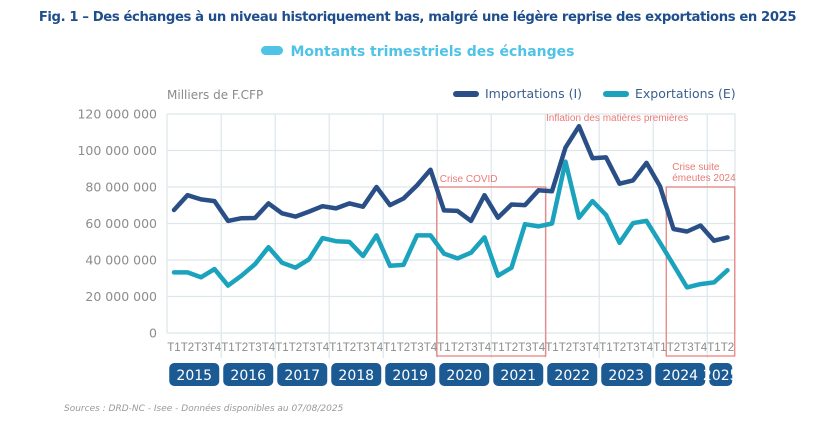 The height and width of the screenshot is (424, 835). What do you see at coordinates (617, 118) in the screenshot?
I see `annotation-label-inflation: Inflation des matières premières` at bounding box center [617, 118].